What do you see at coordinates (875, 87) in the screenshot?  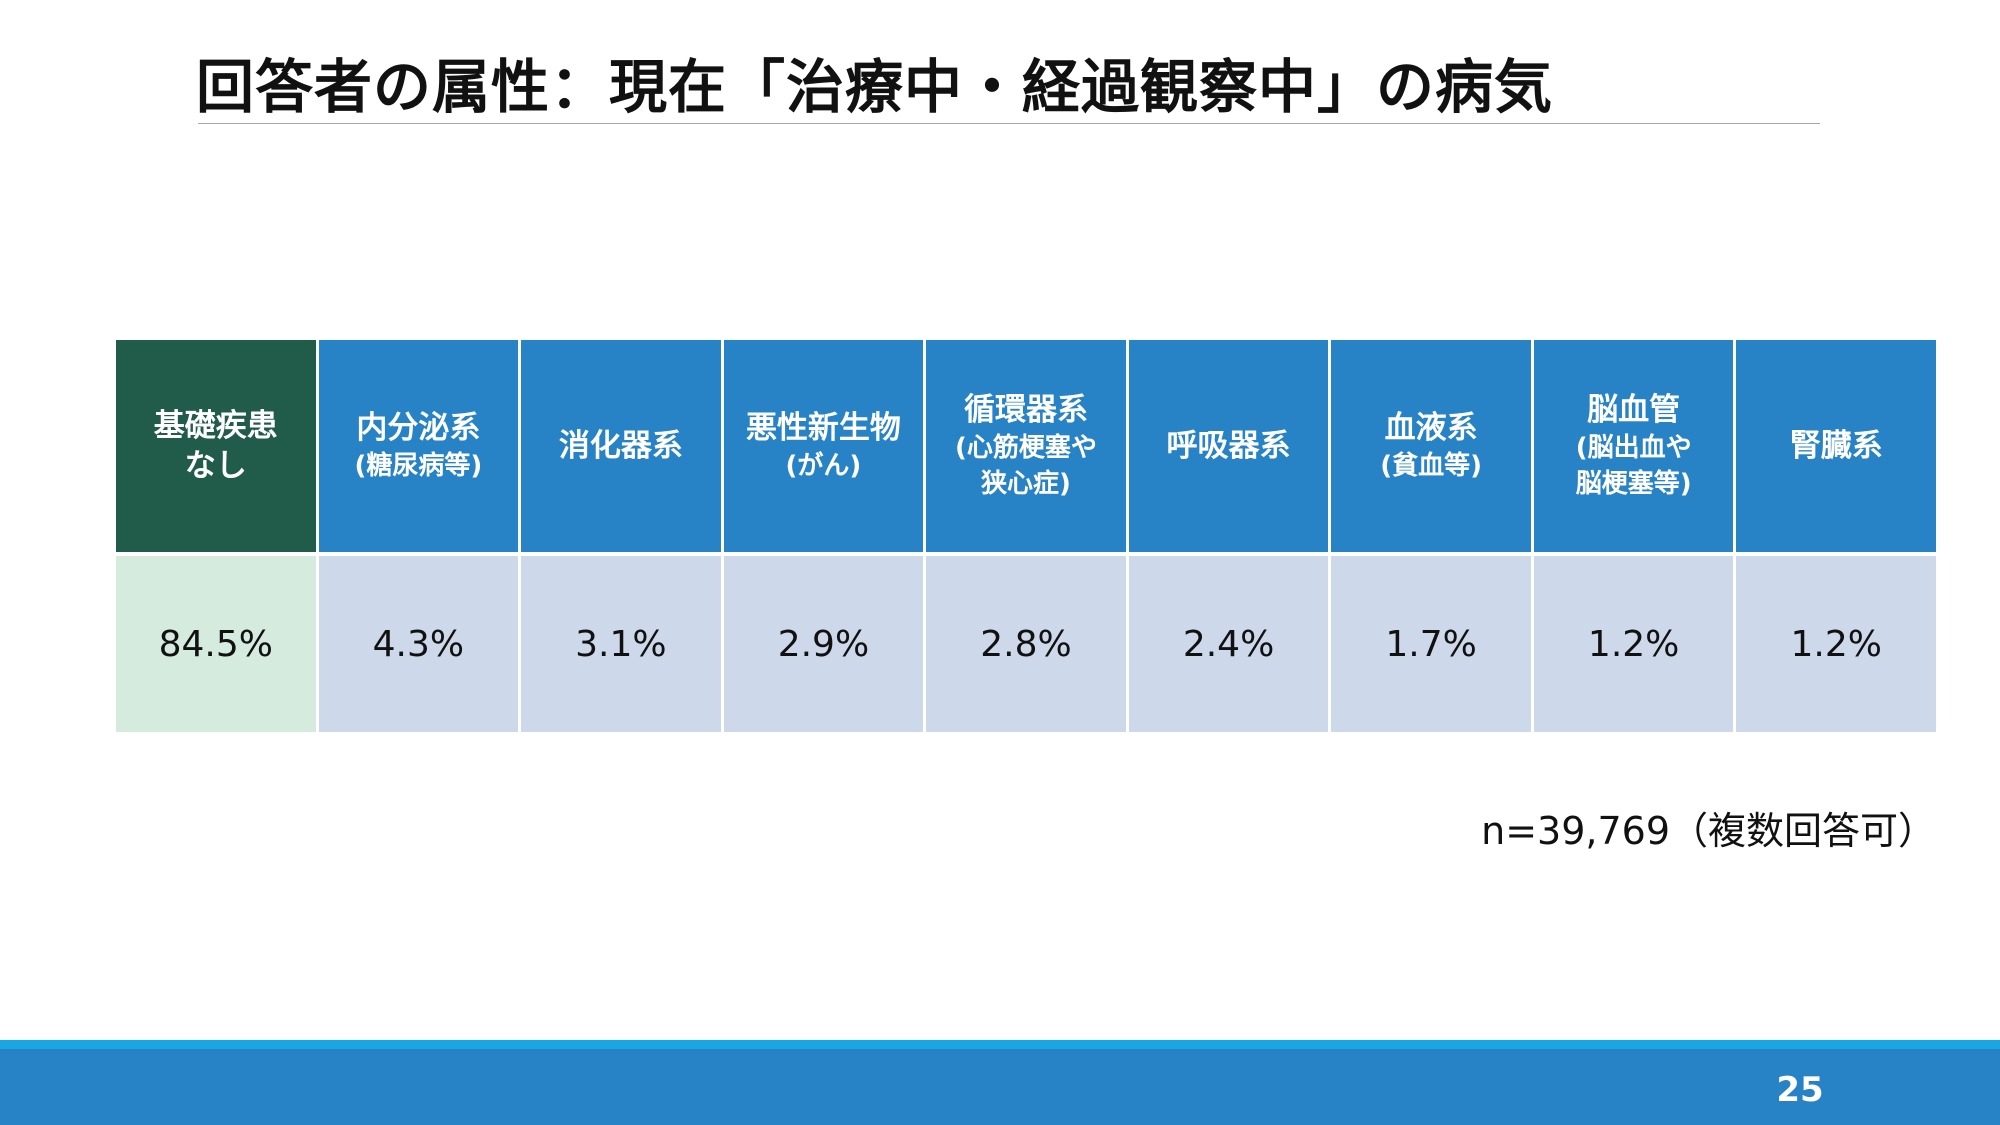 I see `page-title: 回答者の属性：現在「治療中・経過観察中」の病気` at bounding box center [875, 87].